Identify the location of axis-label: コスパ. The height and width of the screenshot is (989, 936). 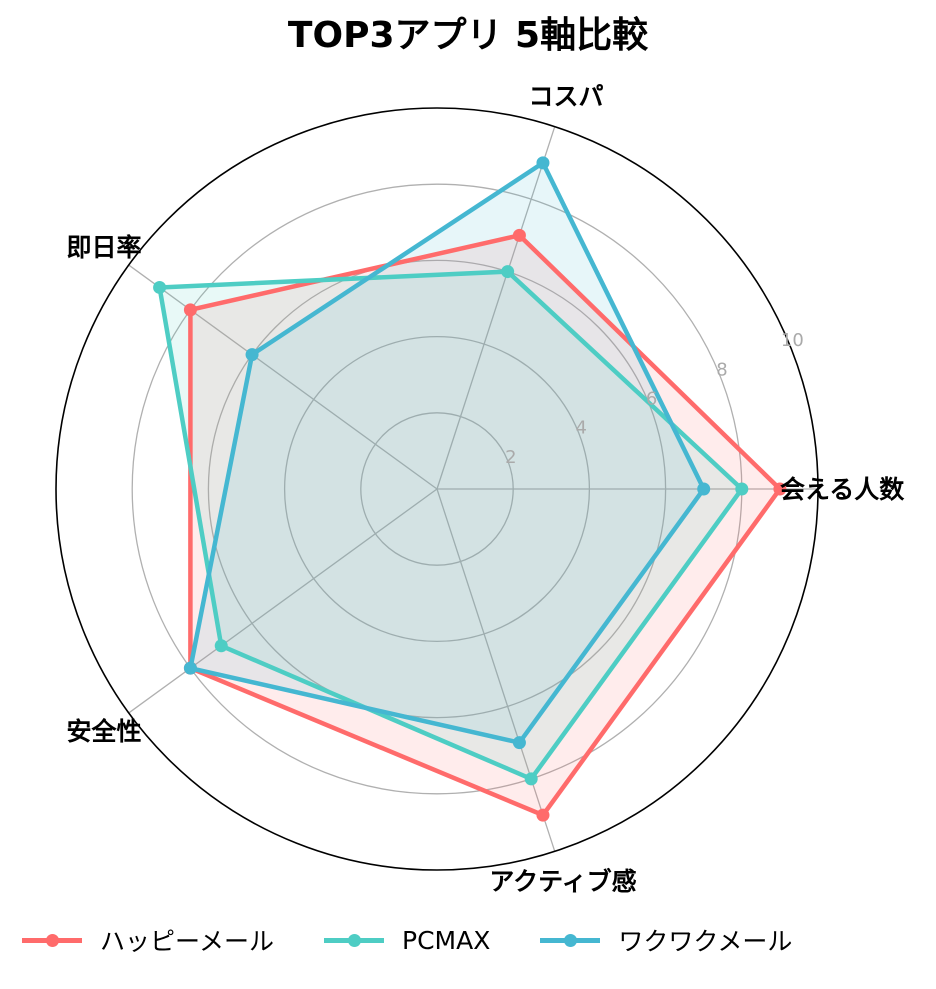
(565, 96).